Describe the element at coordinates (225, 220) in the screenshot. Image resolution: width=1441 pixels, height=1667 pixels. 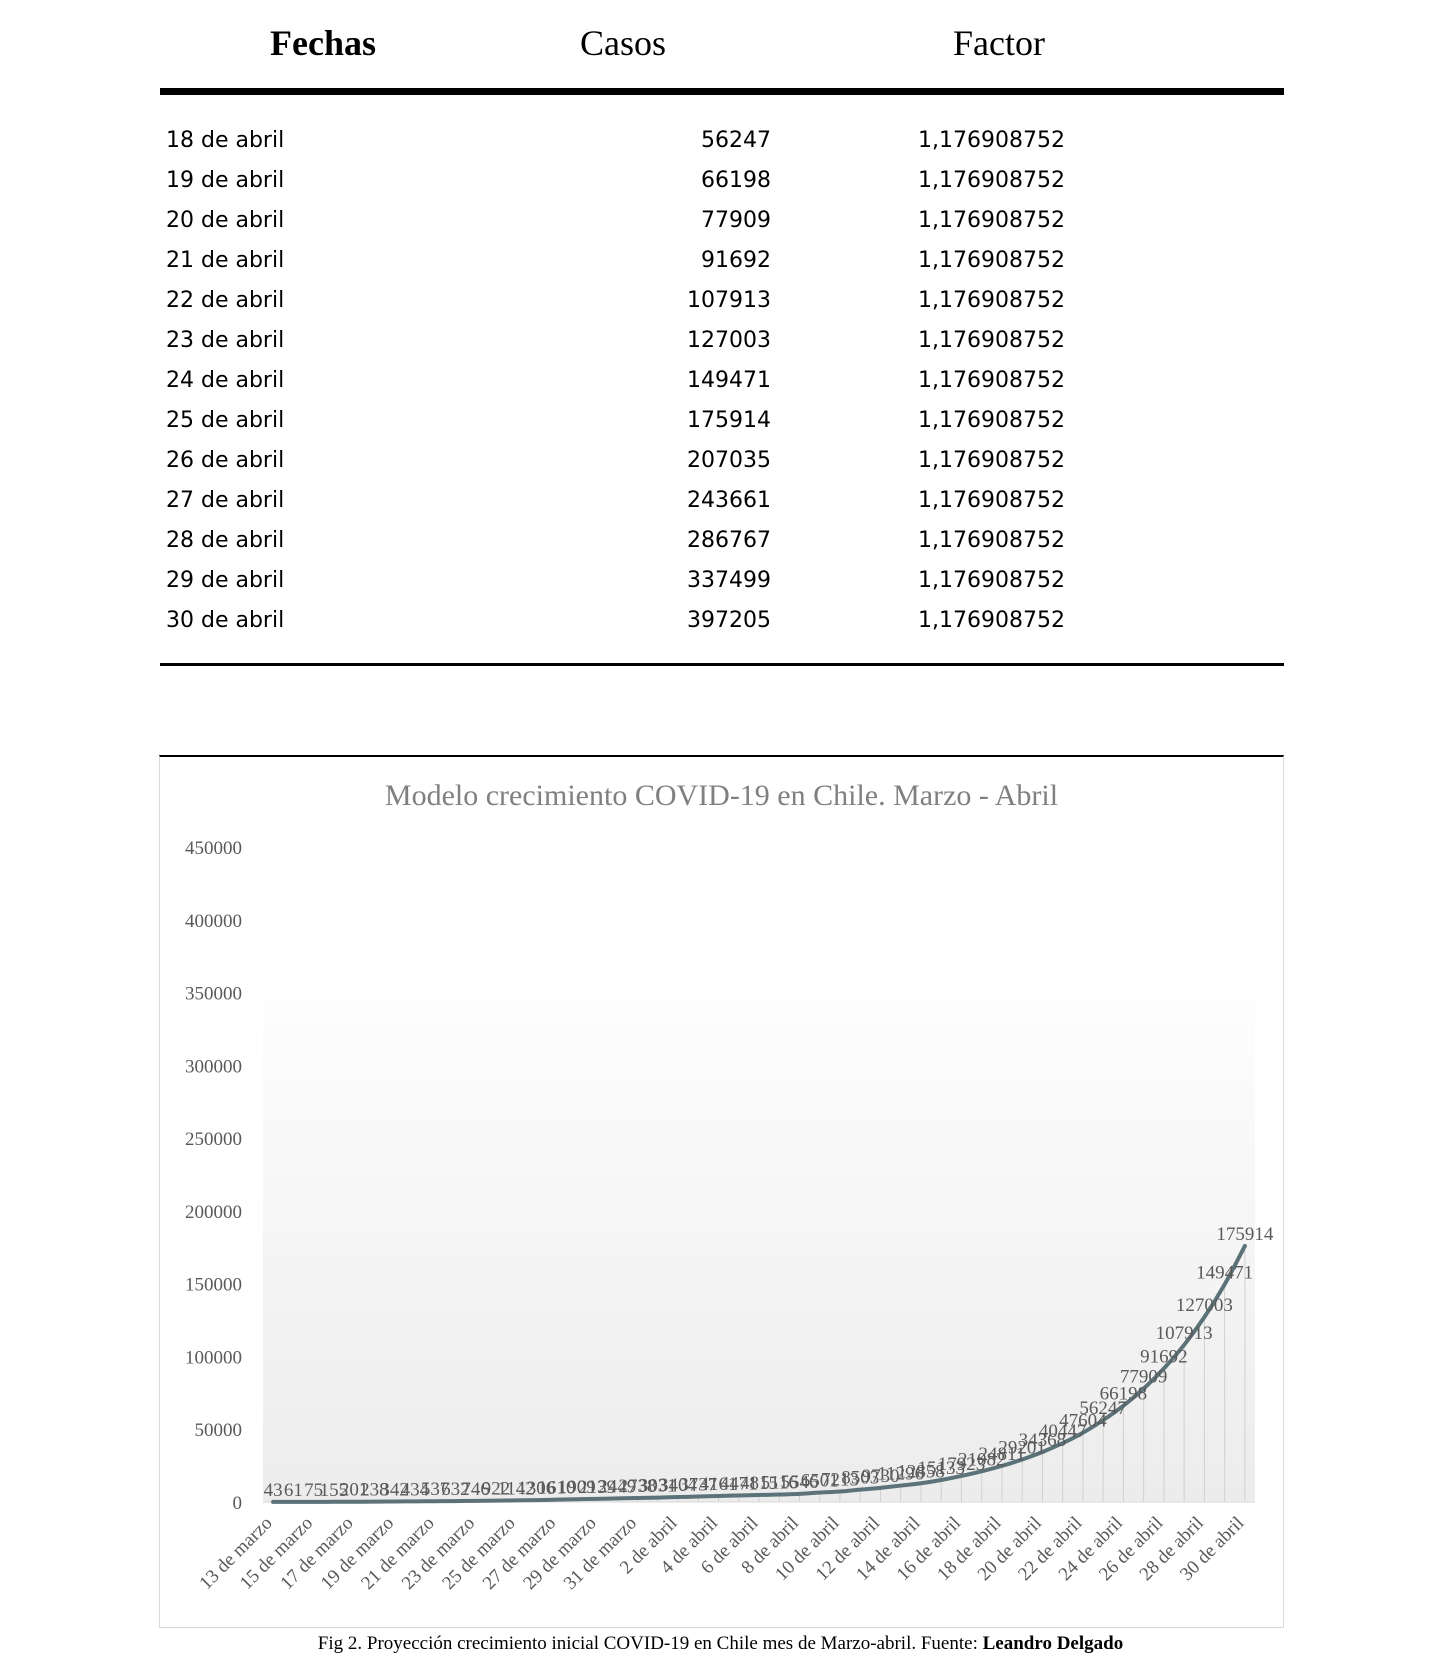
I see `cell-date: 20 de abril` at that location.